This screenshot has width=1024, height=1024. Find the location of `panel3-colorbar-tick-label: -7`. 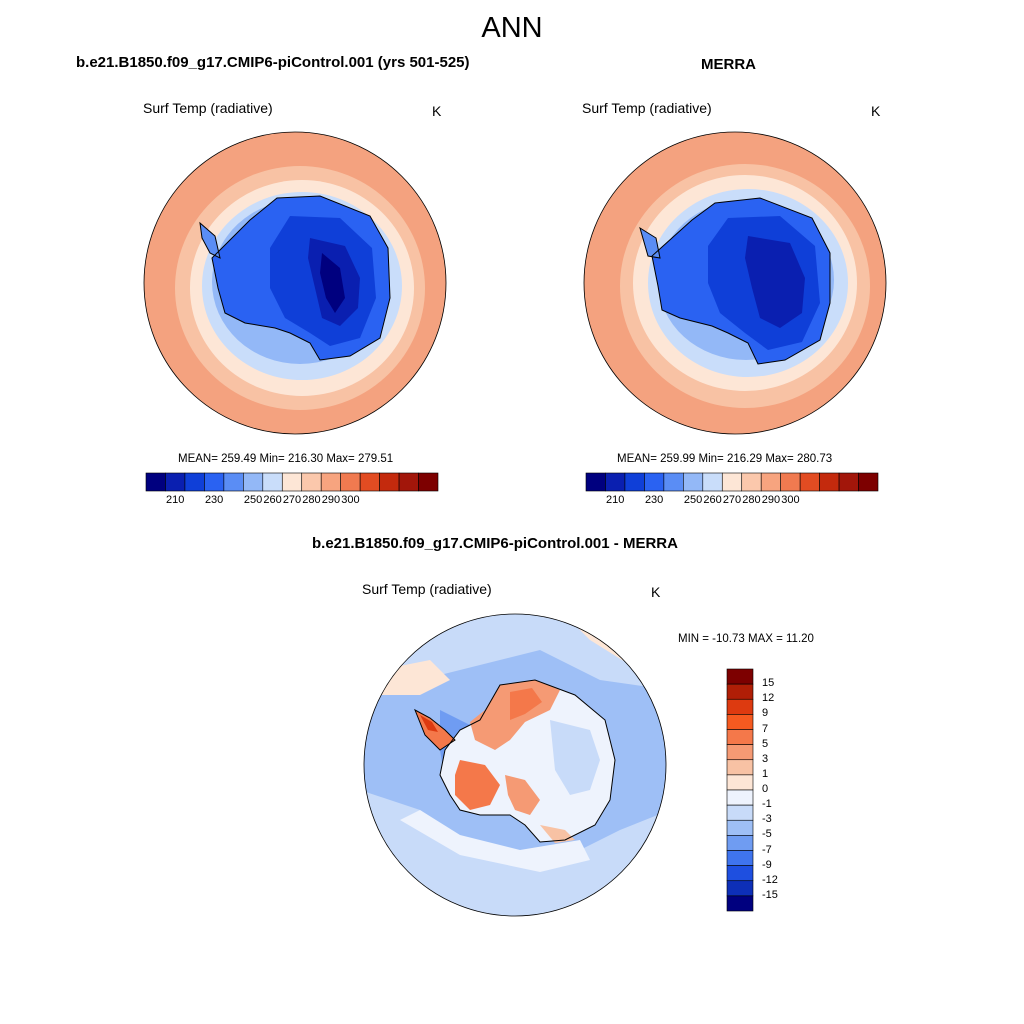

panel3-colorbar-tick-label: -7 is located at coordinates (767, 849).